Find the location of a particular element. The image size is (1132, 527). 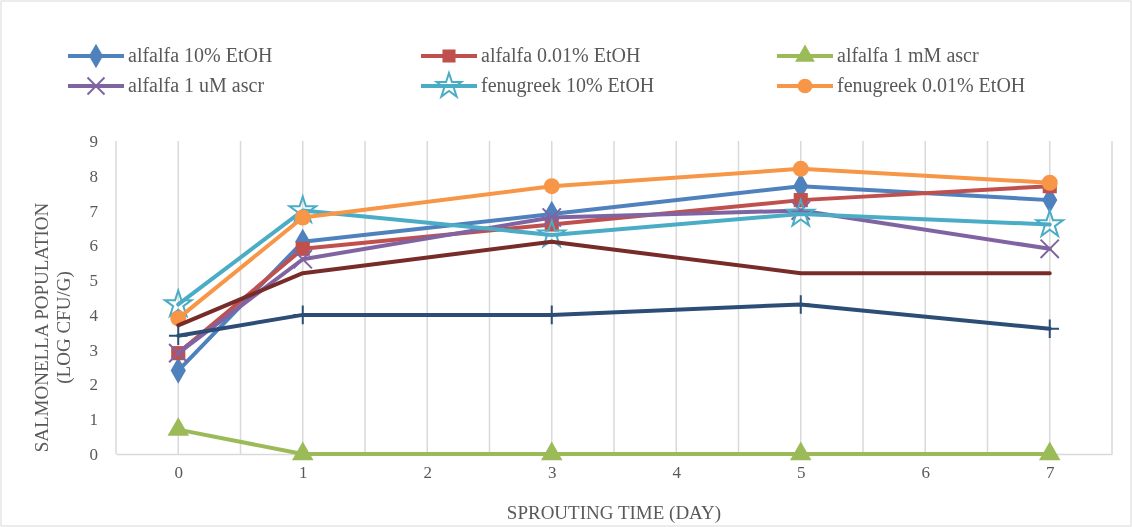

x-tick-label: 2 is located at coordinates (427, 473).